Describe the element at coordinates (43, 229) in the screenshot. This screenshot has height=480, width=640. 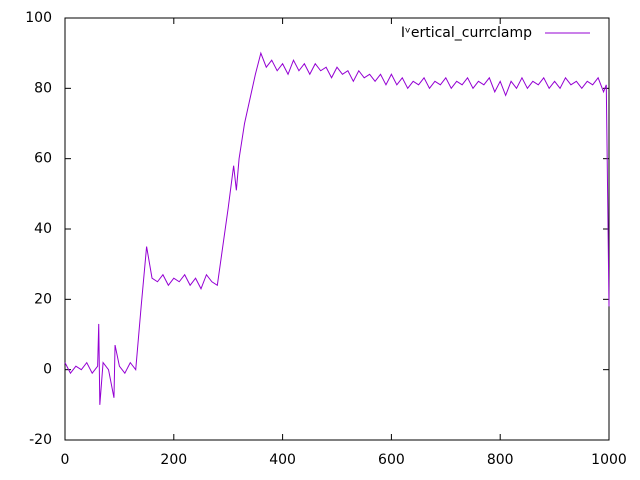
I see `y-tick-label: 40` at that location.